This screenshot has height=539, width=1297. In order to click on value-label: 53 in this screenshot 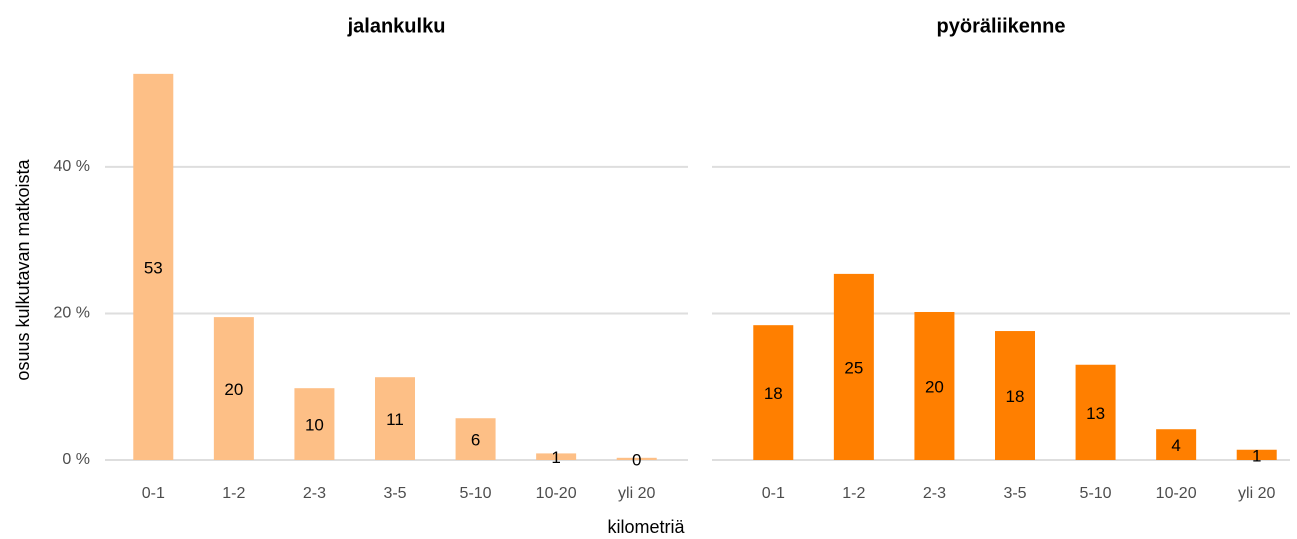, I will do `click(153, 267)`.